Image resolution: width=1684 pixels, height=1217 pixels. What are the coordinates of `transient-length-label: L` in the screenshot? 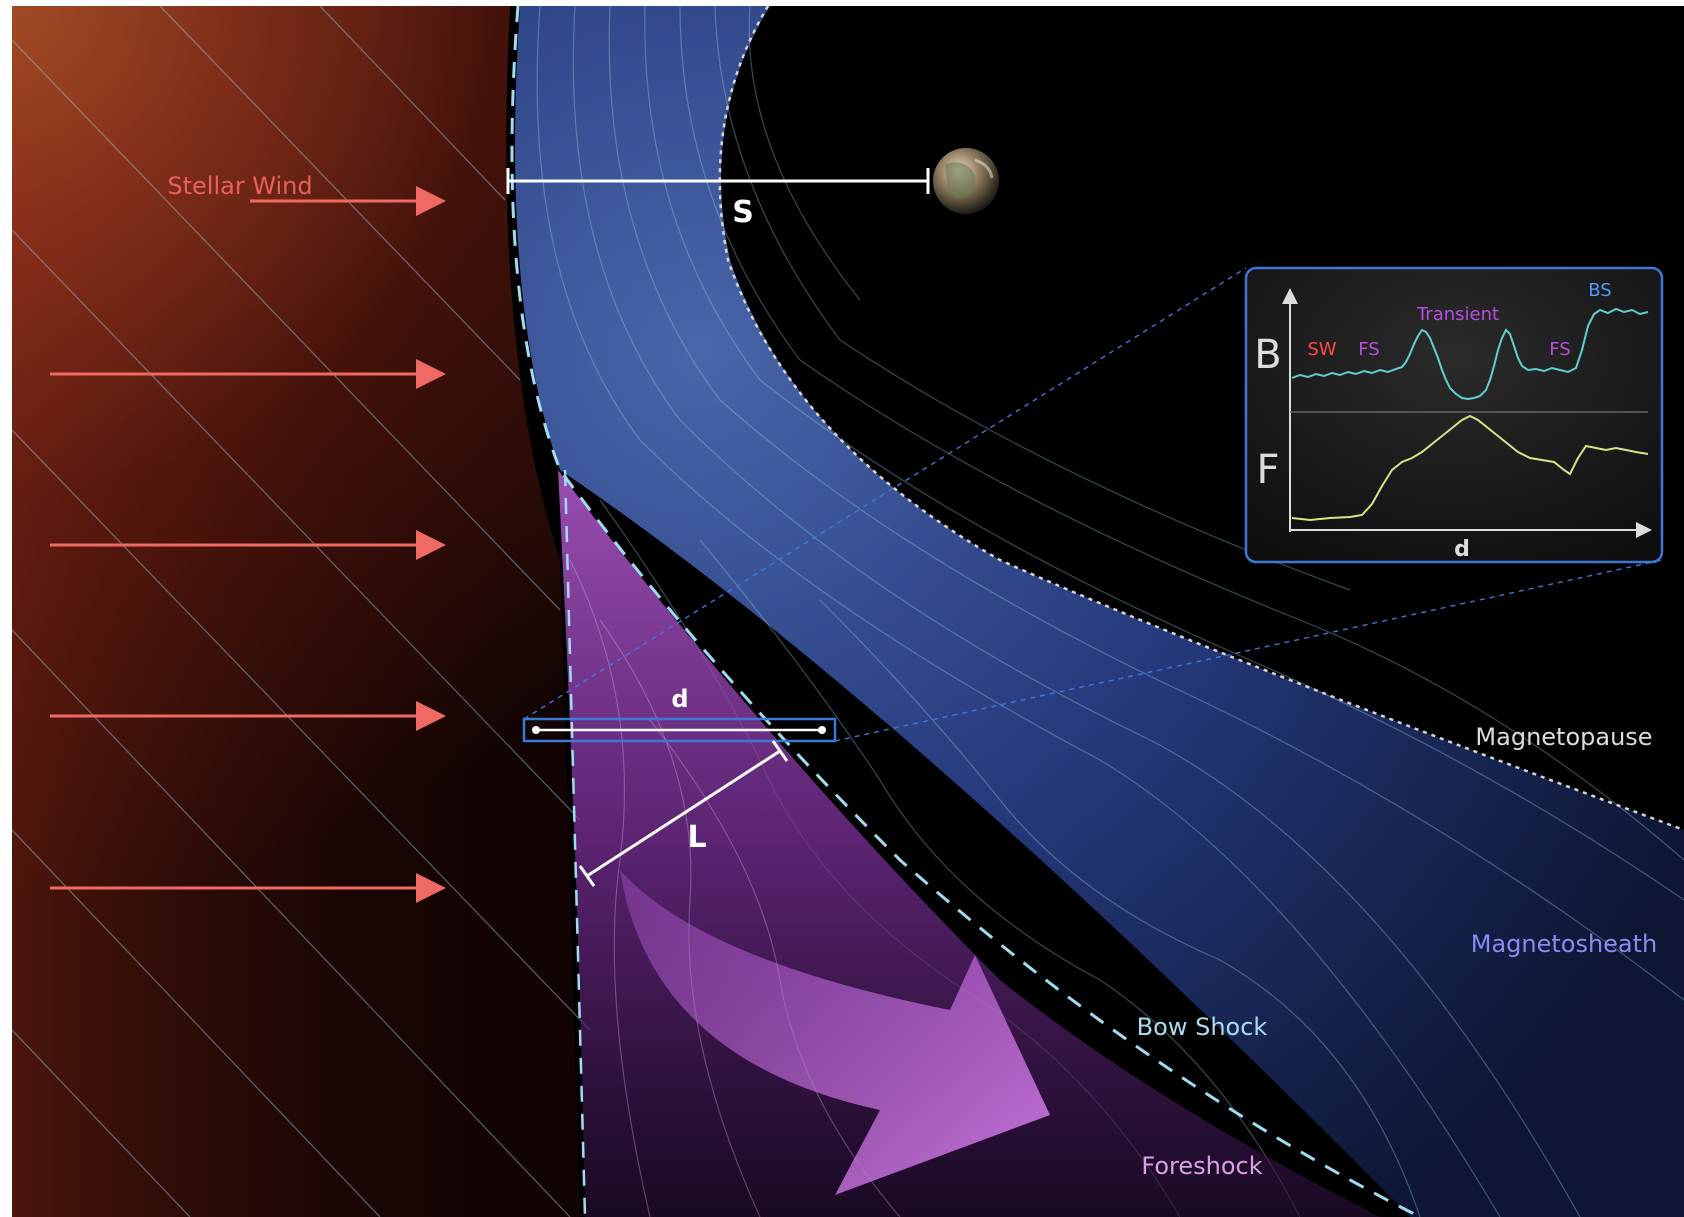 It's located at (696, 837).